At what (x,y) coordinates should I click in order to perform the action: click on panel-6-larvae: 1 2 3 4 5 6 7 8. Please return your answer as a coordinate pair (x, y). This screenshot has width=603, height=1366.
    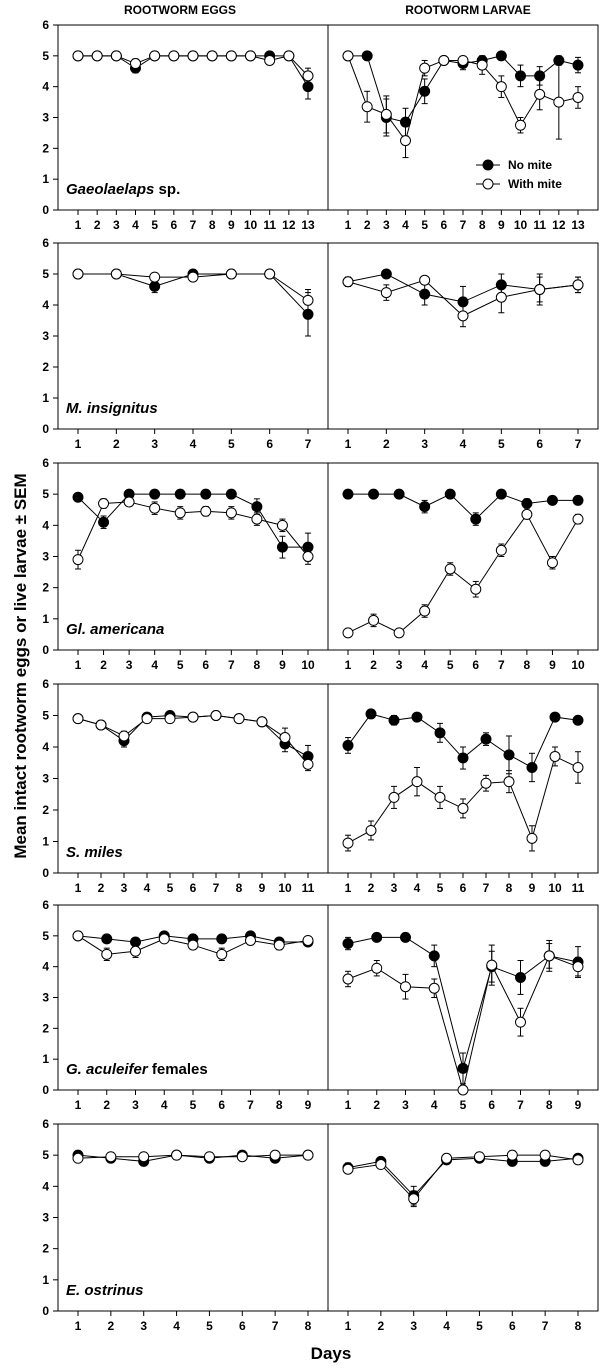
    Looking at the image, I should click on (463, 1228).